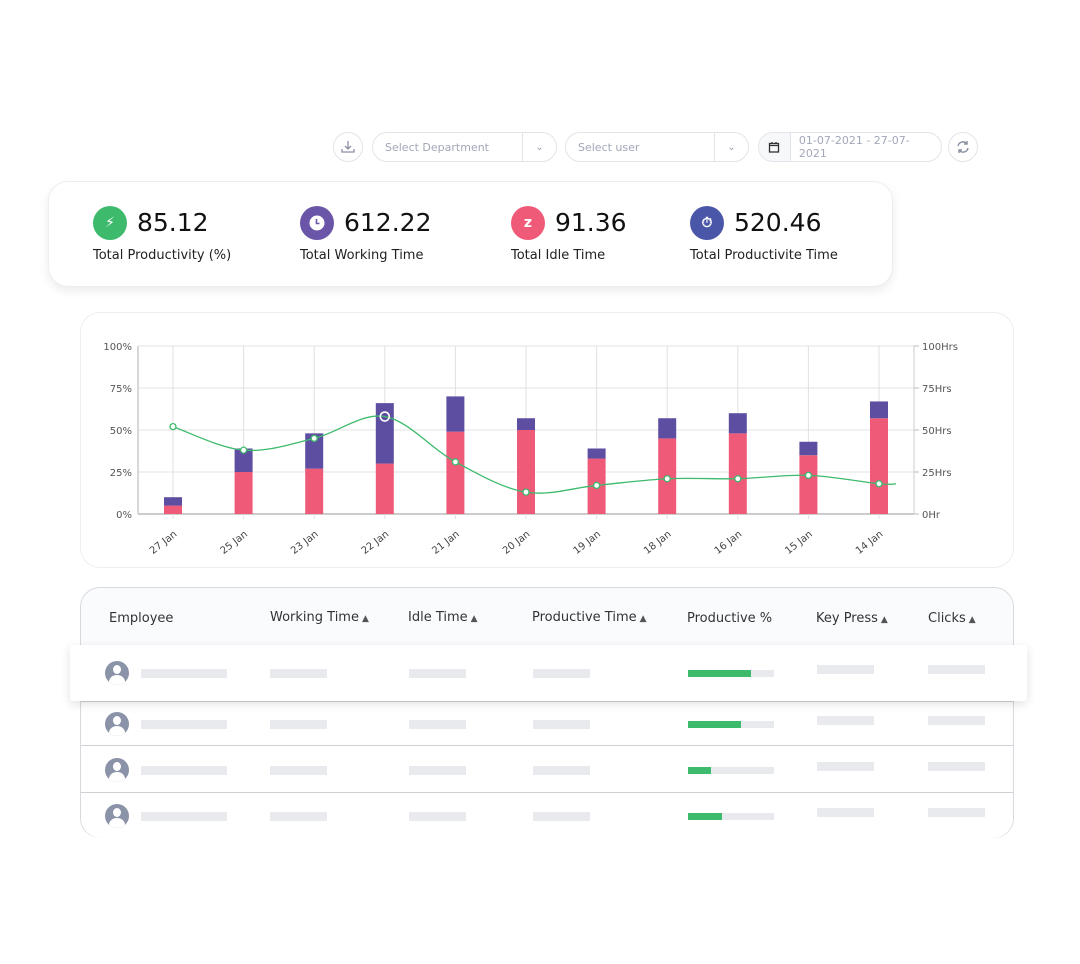 Image resolution: width=1080 pixels, height=964 pixels. I want to click on y-right-tick-label: 25Hrs, so click(937, 473).